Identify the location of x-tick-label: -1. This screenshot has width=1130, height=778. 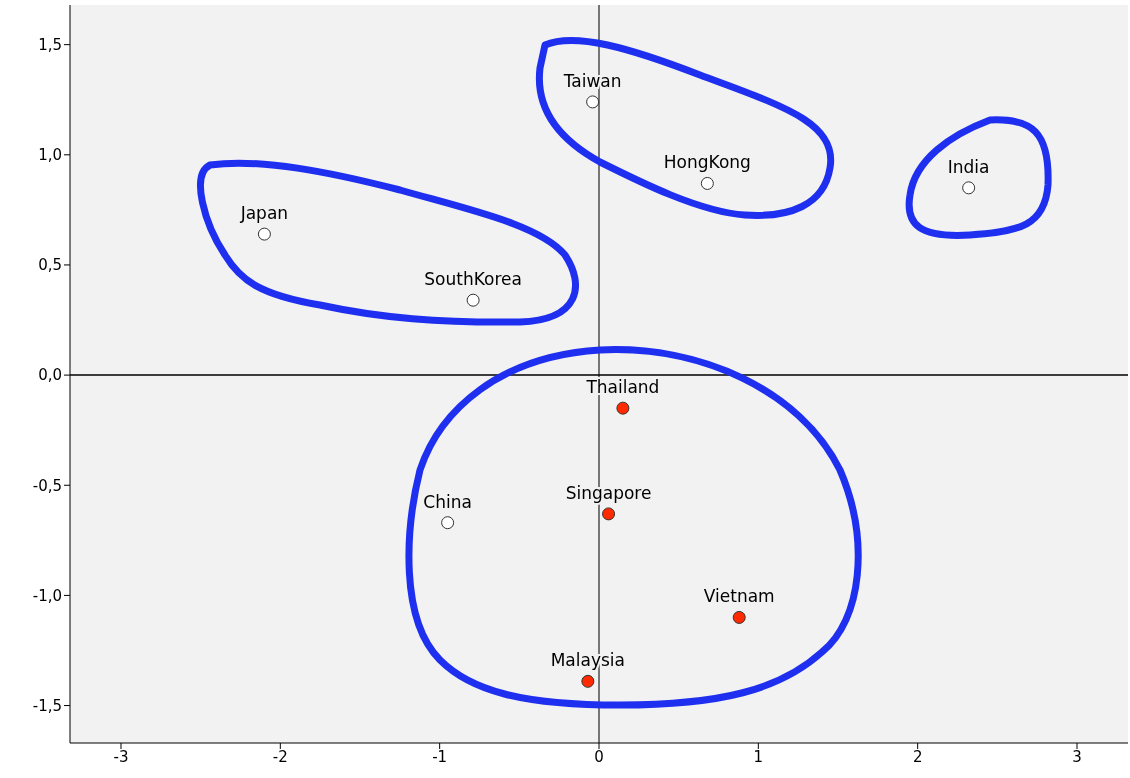
(440, 756).